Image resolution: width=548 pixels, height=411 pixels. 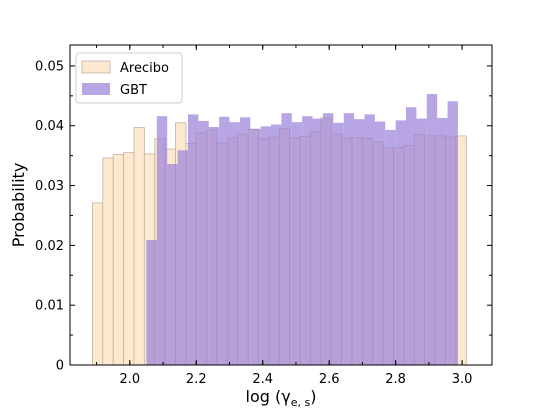 I want to click on y-tick-label: 0, so click(x=60, y=366).